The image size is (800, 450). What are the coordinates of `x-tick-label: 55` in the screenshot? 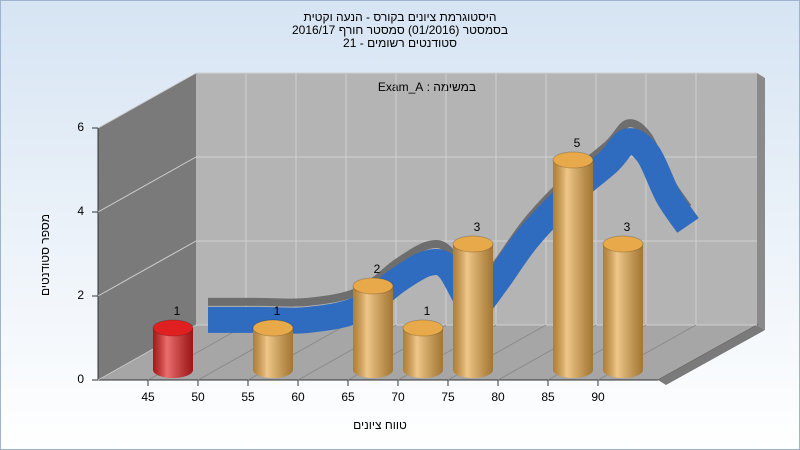 It's located at (248, 397).